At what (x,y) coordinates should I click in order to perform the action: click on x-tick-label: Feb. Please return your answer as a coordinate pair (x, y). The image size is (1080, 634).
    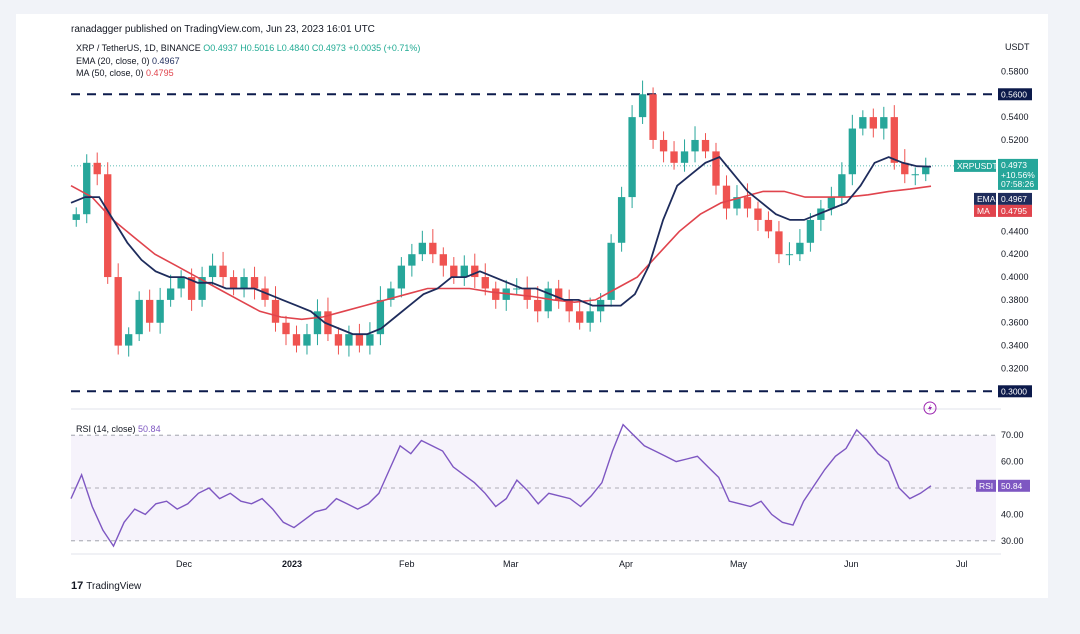
    Looking at the image, I should click on (407, 564).